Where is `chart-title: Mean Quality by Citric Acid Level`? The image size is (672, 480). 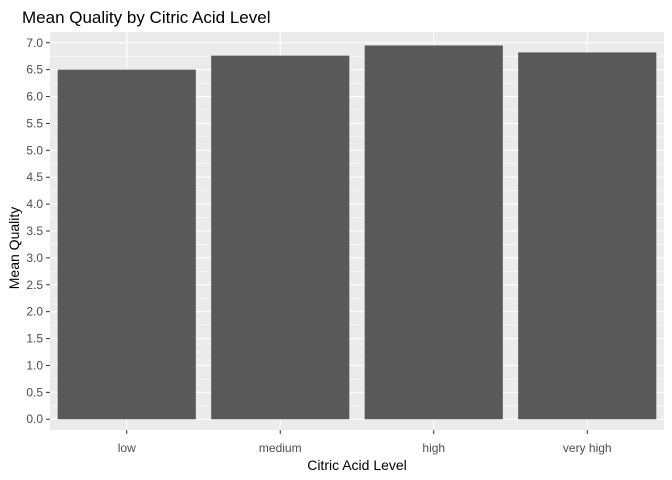
chart-title: Mean Quality by Citric Acid Level is located at coordinates (146, 17).